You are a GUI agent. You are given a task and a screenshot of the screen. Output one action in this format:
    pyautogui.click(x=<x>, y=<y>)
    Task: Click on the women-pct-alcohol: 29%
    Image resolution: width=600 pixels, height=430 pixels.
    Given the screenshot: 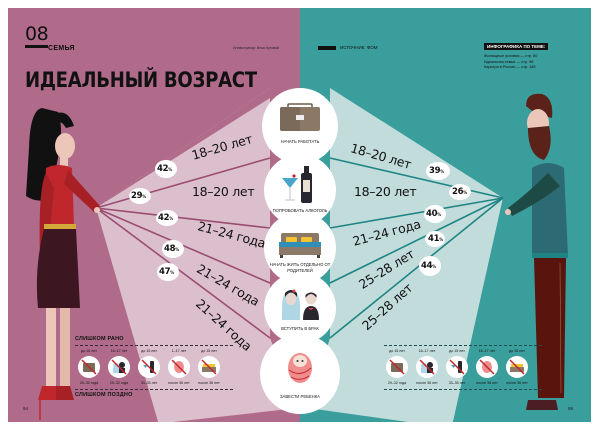 What is the action you would take?
    pyautogui.click(x=138, y=196)
    